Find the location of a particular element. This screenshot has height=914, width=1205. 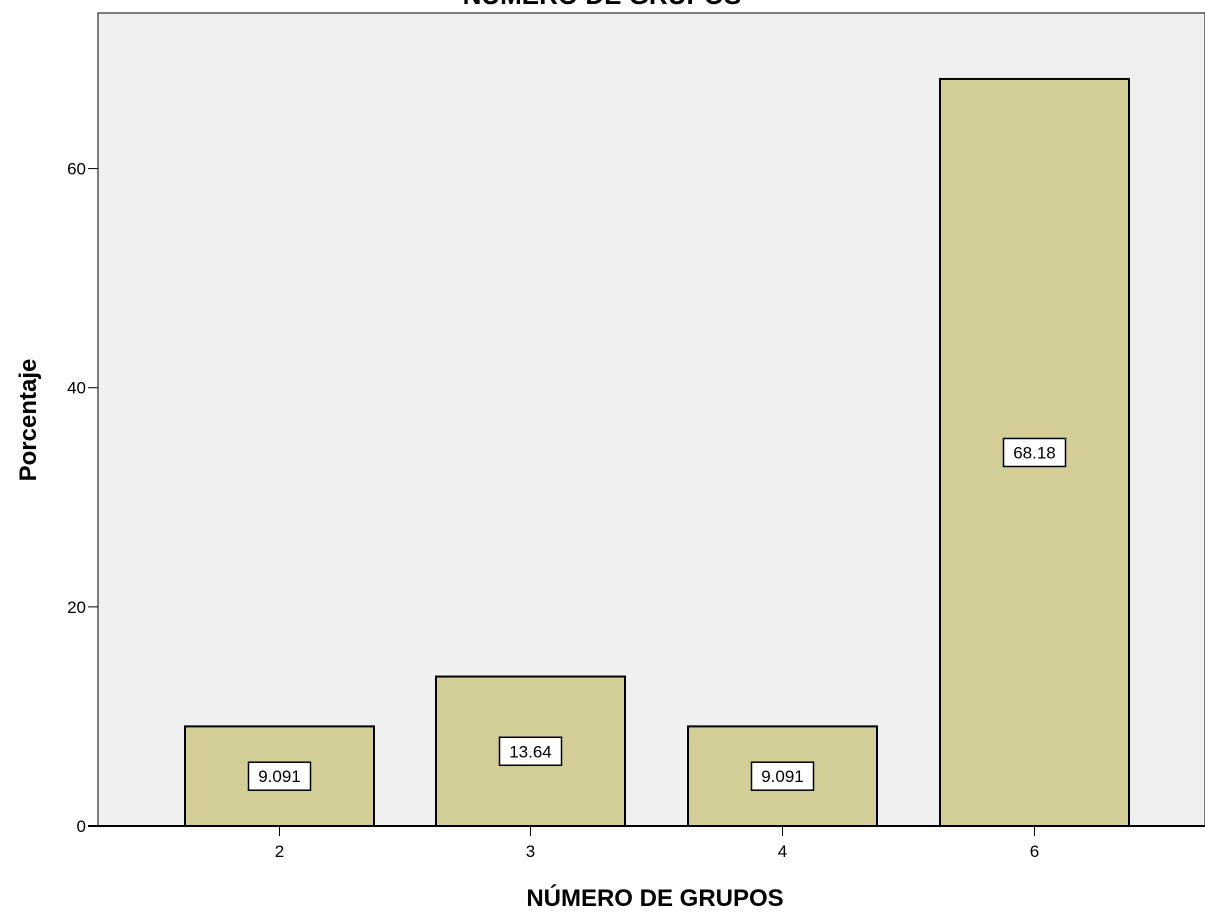

x-tick-label: 2 is located at coordinates (279, 851).